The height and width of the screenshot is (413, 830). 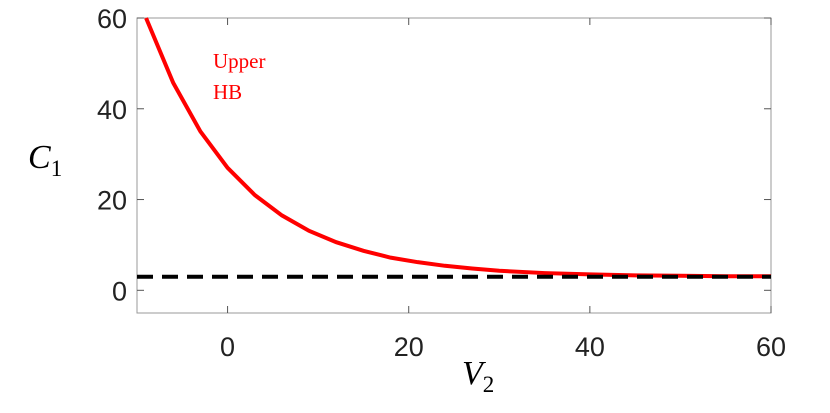 What do you see at coordinates (119, 291) in the screenshot?
I see `y-tick-label: 0` at bounding box center [119, 291].